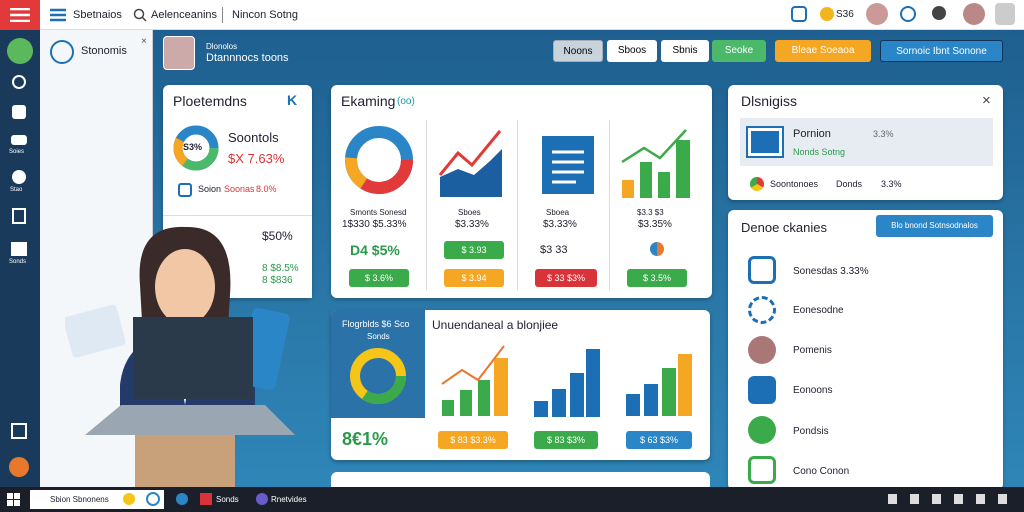  I want to click on lower-text: $50%, so click(277, 236).